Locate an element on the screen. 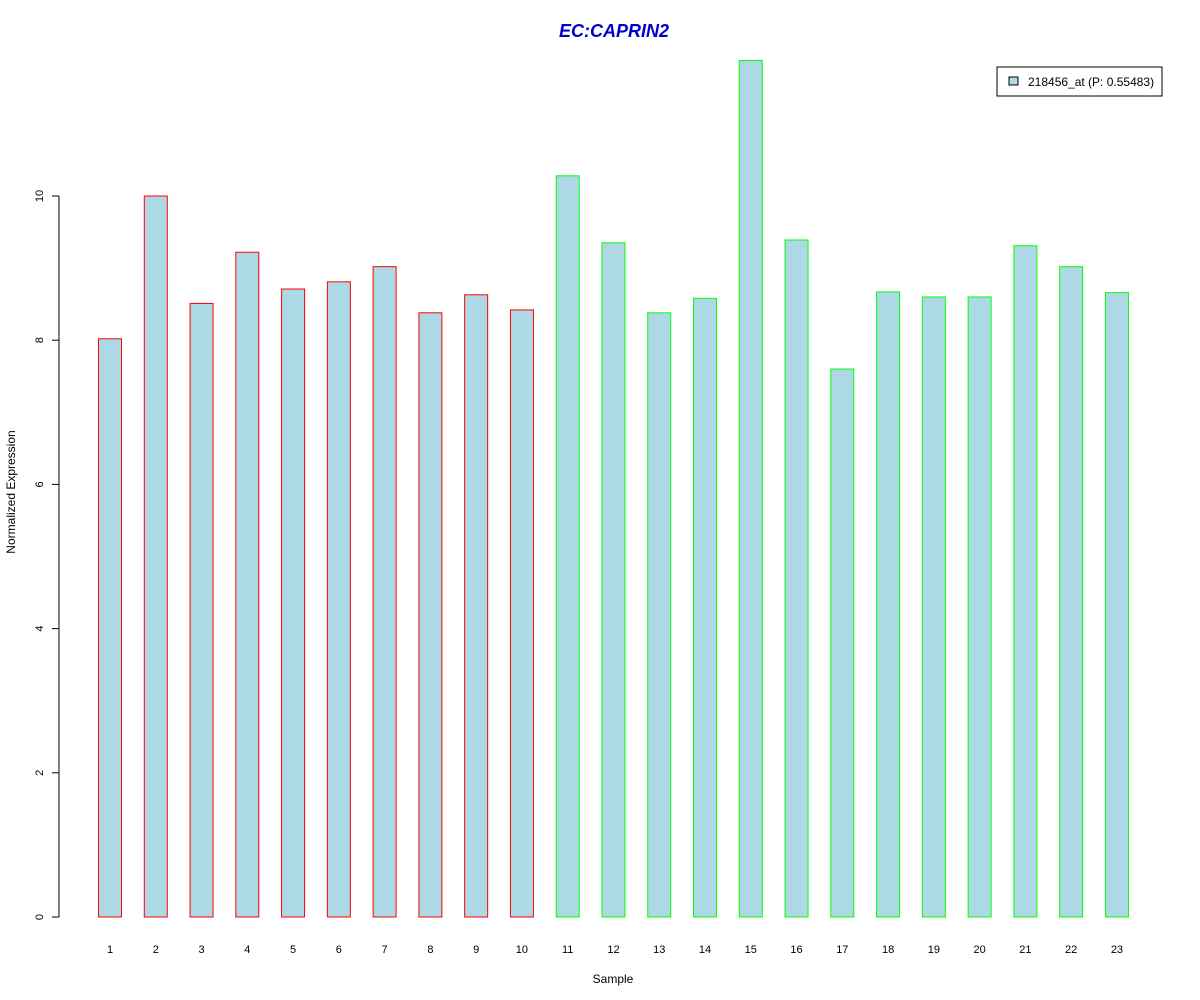 This screenshot has width=1200, height=1000. x-axis-tick-labels: 1 2 3 4 5 6 7 8 9 10 11 12 13 14 15 16 17 18 19 20 21 22 23 is located at coordinates (615, 950).